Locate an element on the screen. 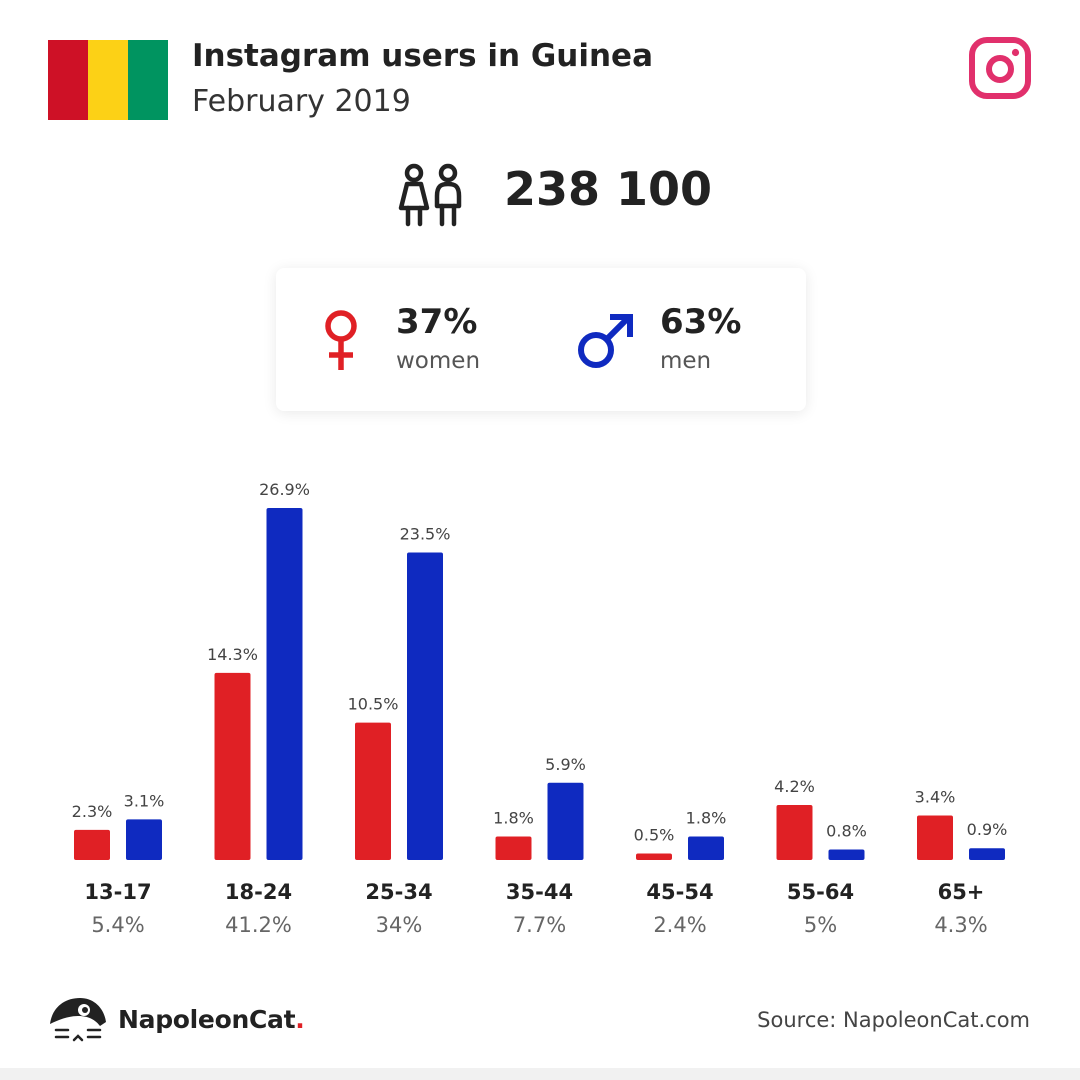  flag-stripe-yellow is located at coordinates (108, 80).